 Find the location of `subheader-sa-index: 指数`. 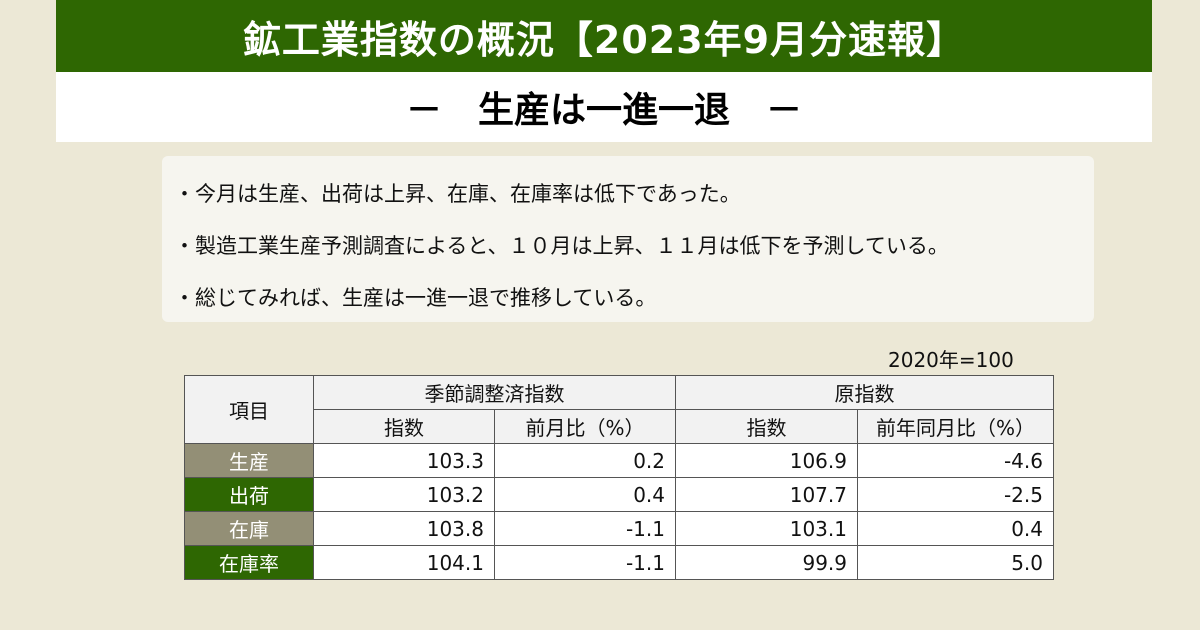

subheader-sa-index: 指数 is located at coordinates (404, 426).